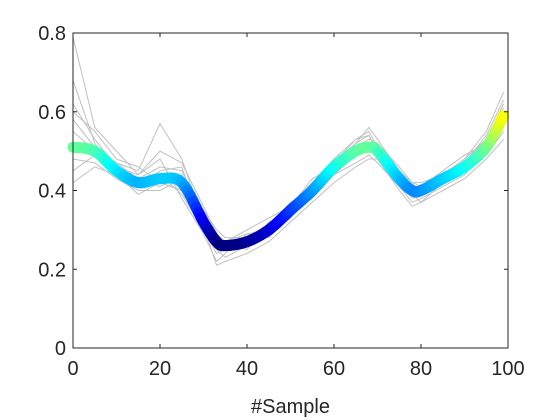 Image resolution: width=560 pixels, height=420 pixels. Describe the element at coordinates (507, 369) in the screenshot. I see `x-tick-label: 100` at that location.